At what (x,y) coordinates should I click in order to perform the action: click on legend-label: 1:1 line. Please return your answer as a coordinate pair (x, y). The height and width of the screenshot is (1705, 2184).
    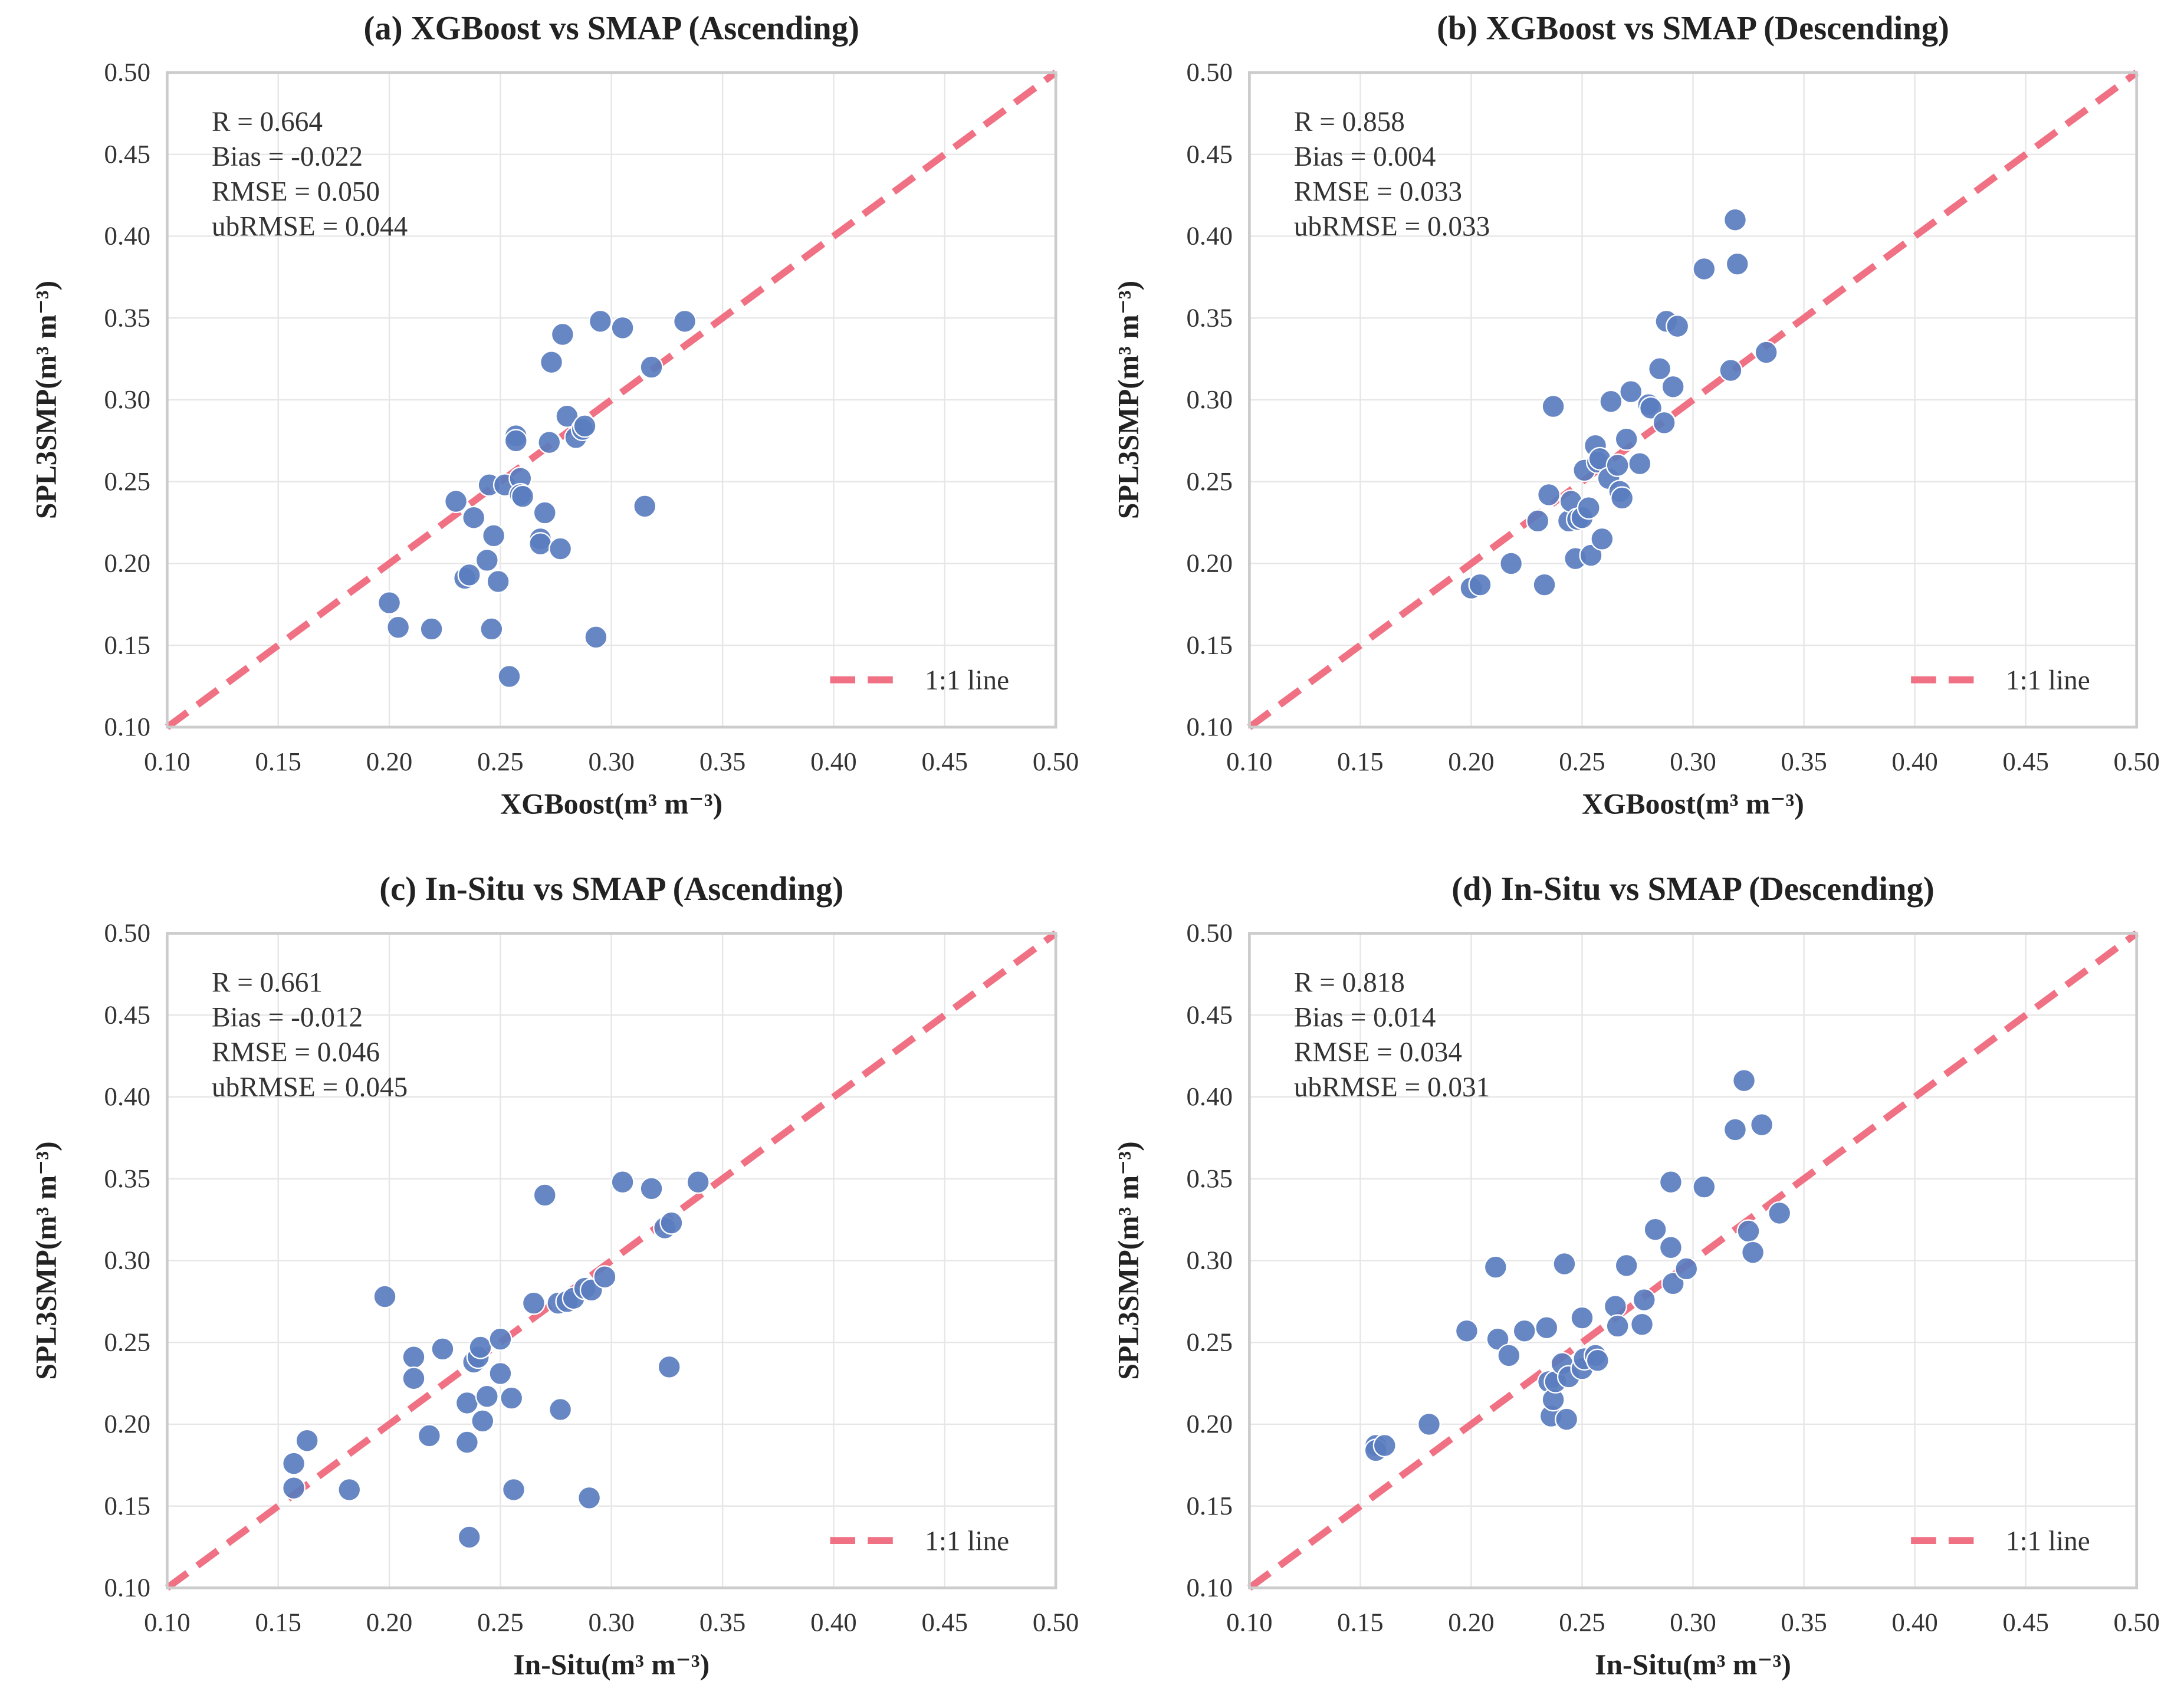
    Looking at the image, I should click on (967, 680).